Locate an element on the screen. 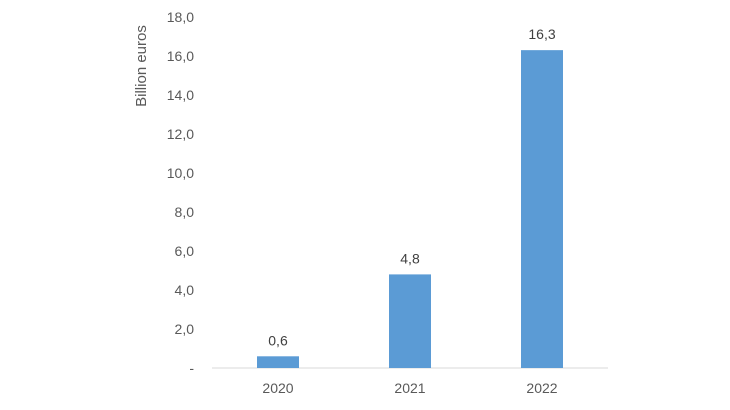 The height and width of the screenshot is (410, 730). y-tick-label: 10,0 is located at coordinates (180, 173).